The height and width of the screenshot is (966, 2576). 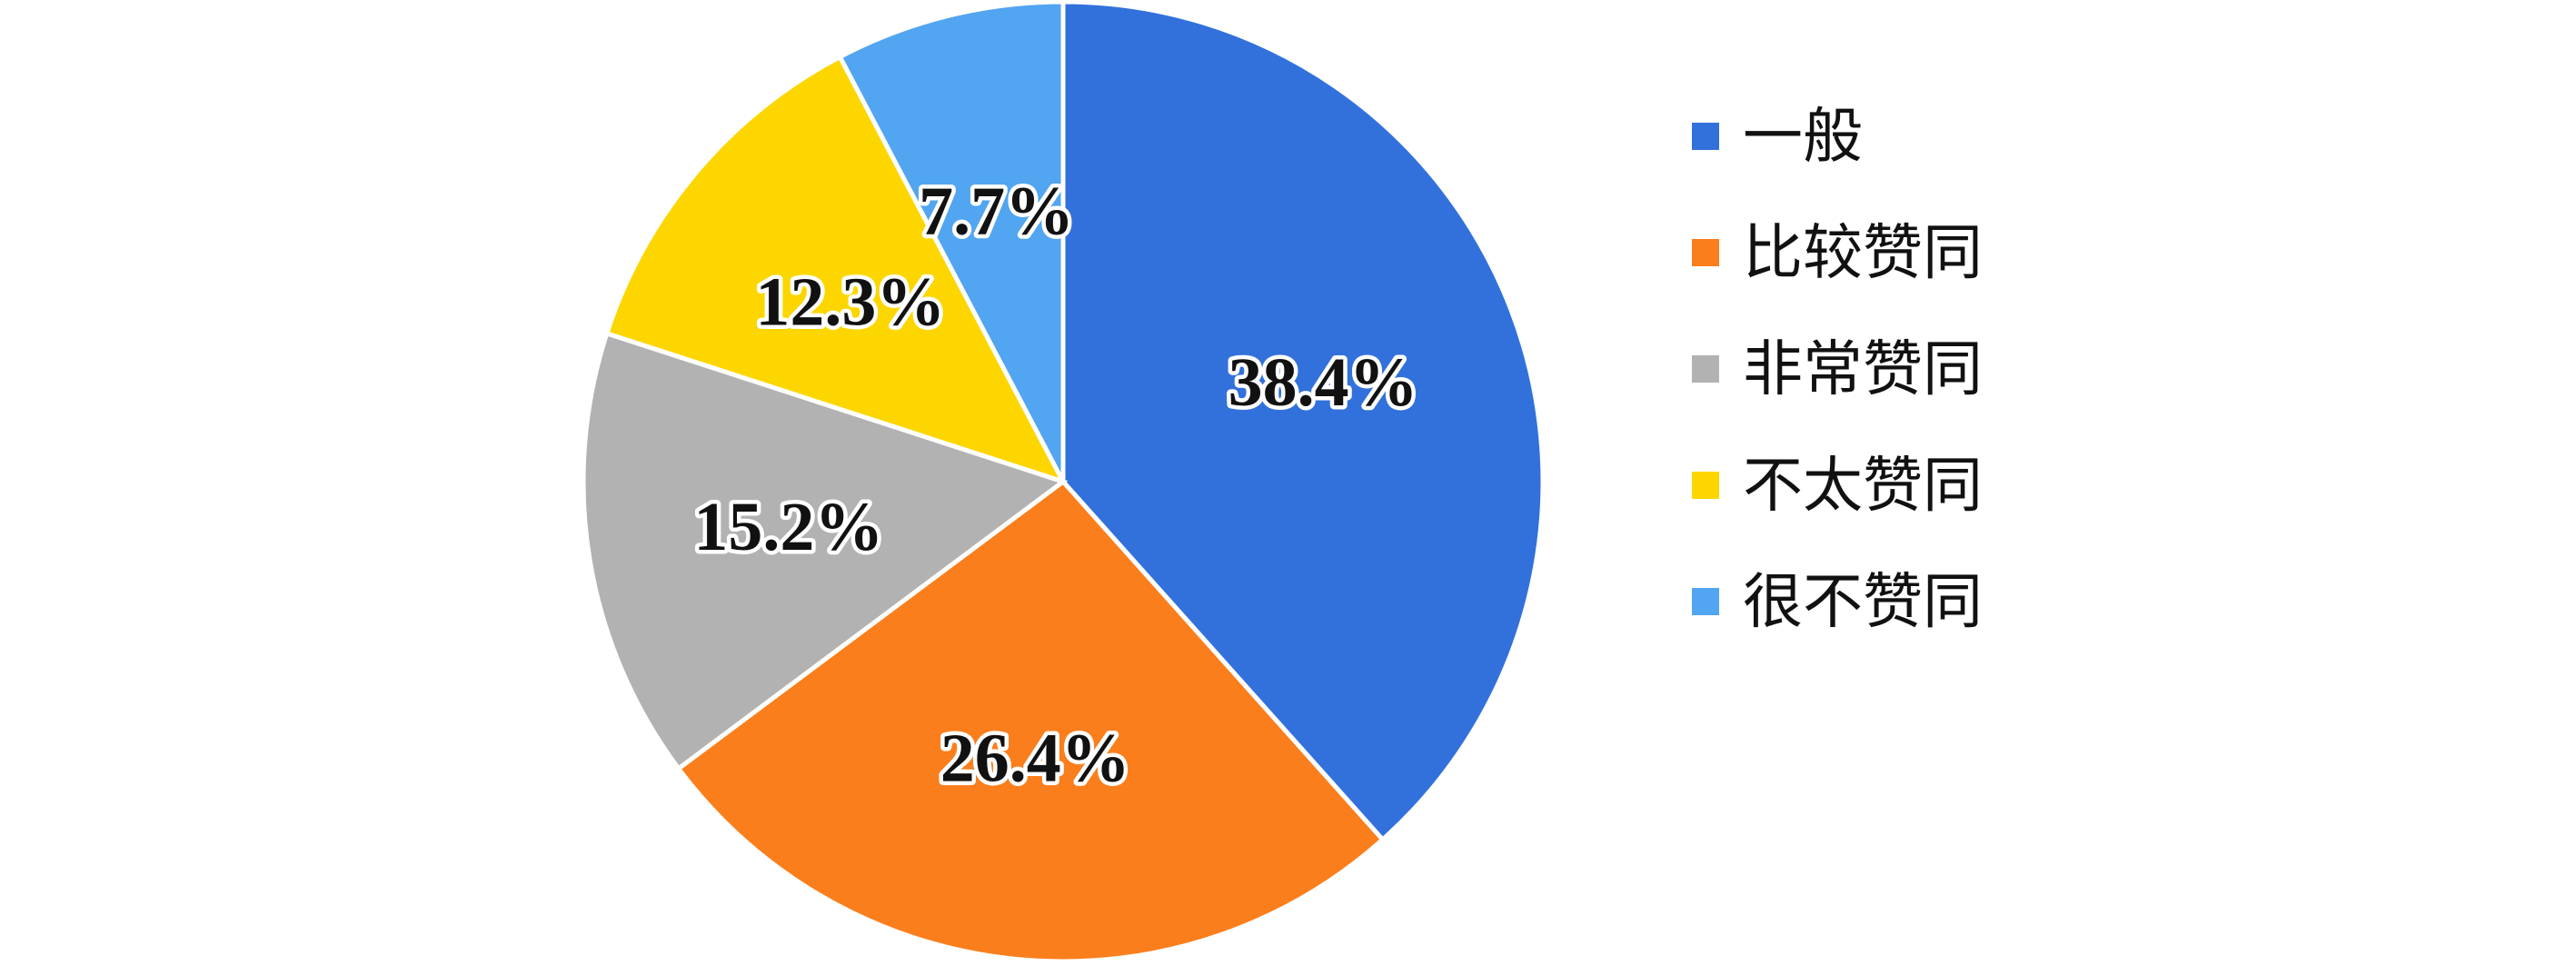 What do you see at coordinates (1863, 369) in the screenshot?
I see `legend-label-3: 非常赞同` at bounding box center [1863, 369].